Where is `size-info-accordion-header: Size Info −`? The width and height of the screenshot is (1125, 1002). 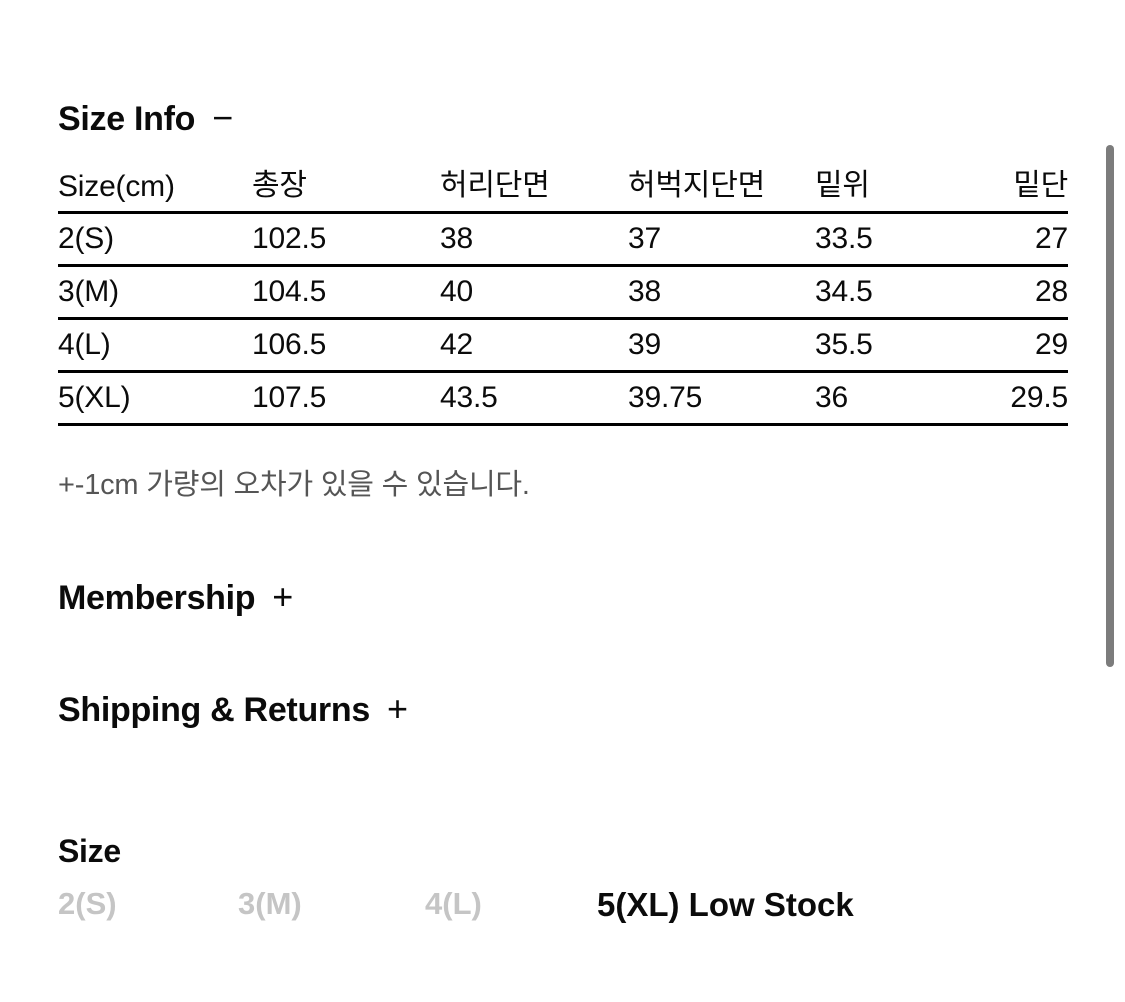 size-info-accordion-header: Size Info − is located at coordinates (145, 117).